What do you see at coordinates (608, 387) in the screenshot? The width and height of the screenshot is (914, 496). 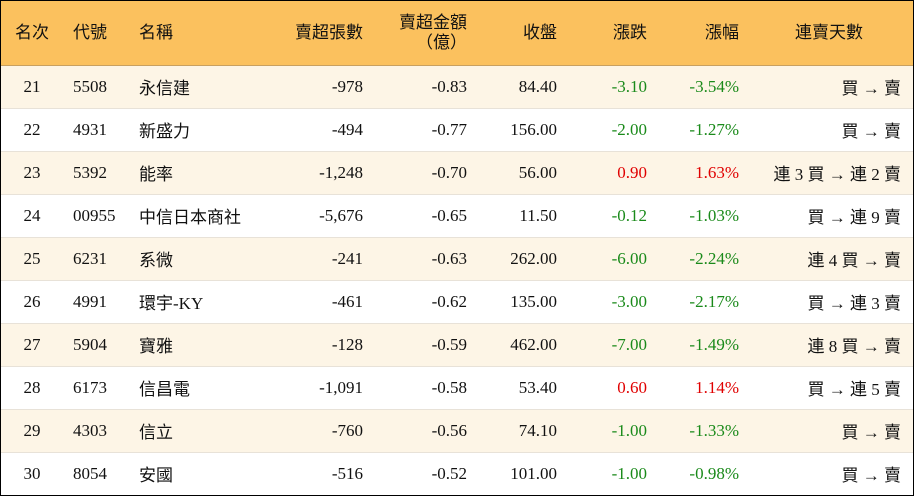 I see `change-cell: 0.60` at bounding box center [608, 387].